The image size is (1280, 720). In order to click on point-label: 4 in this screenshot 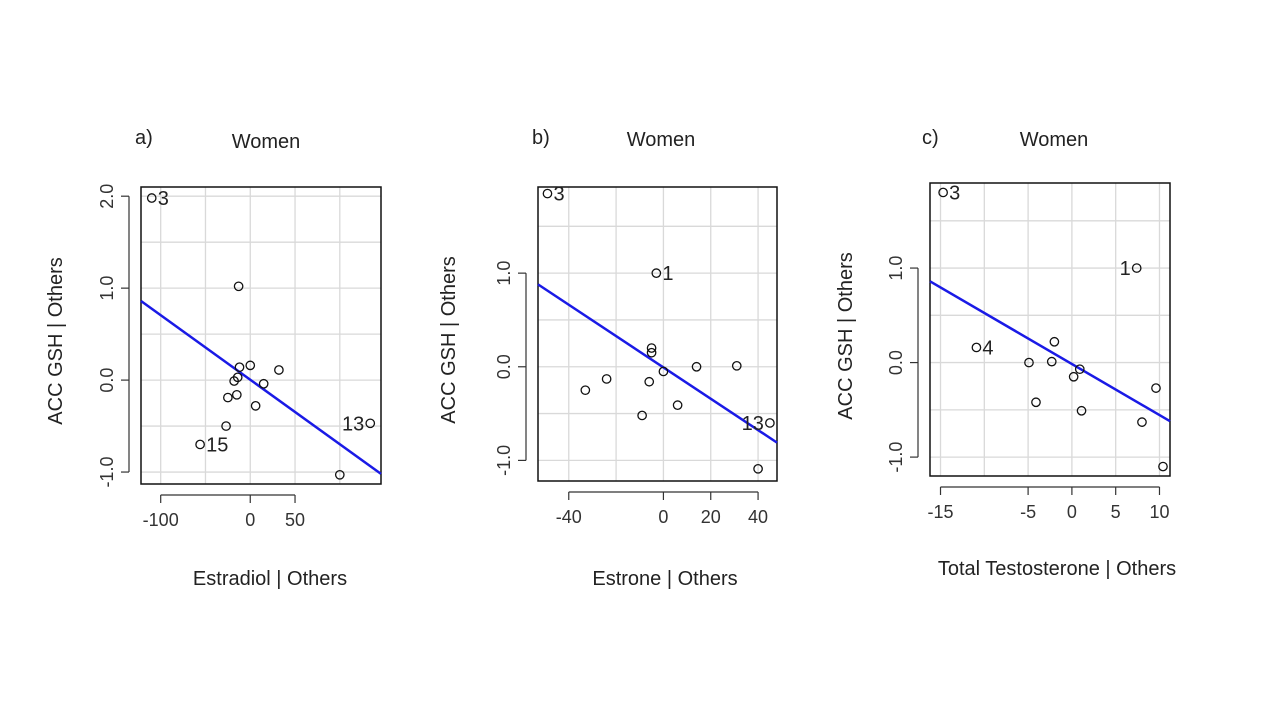, I will do `click(987, 348)`.